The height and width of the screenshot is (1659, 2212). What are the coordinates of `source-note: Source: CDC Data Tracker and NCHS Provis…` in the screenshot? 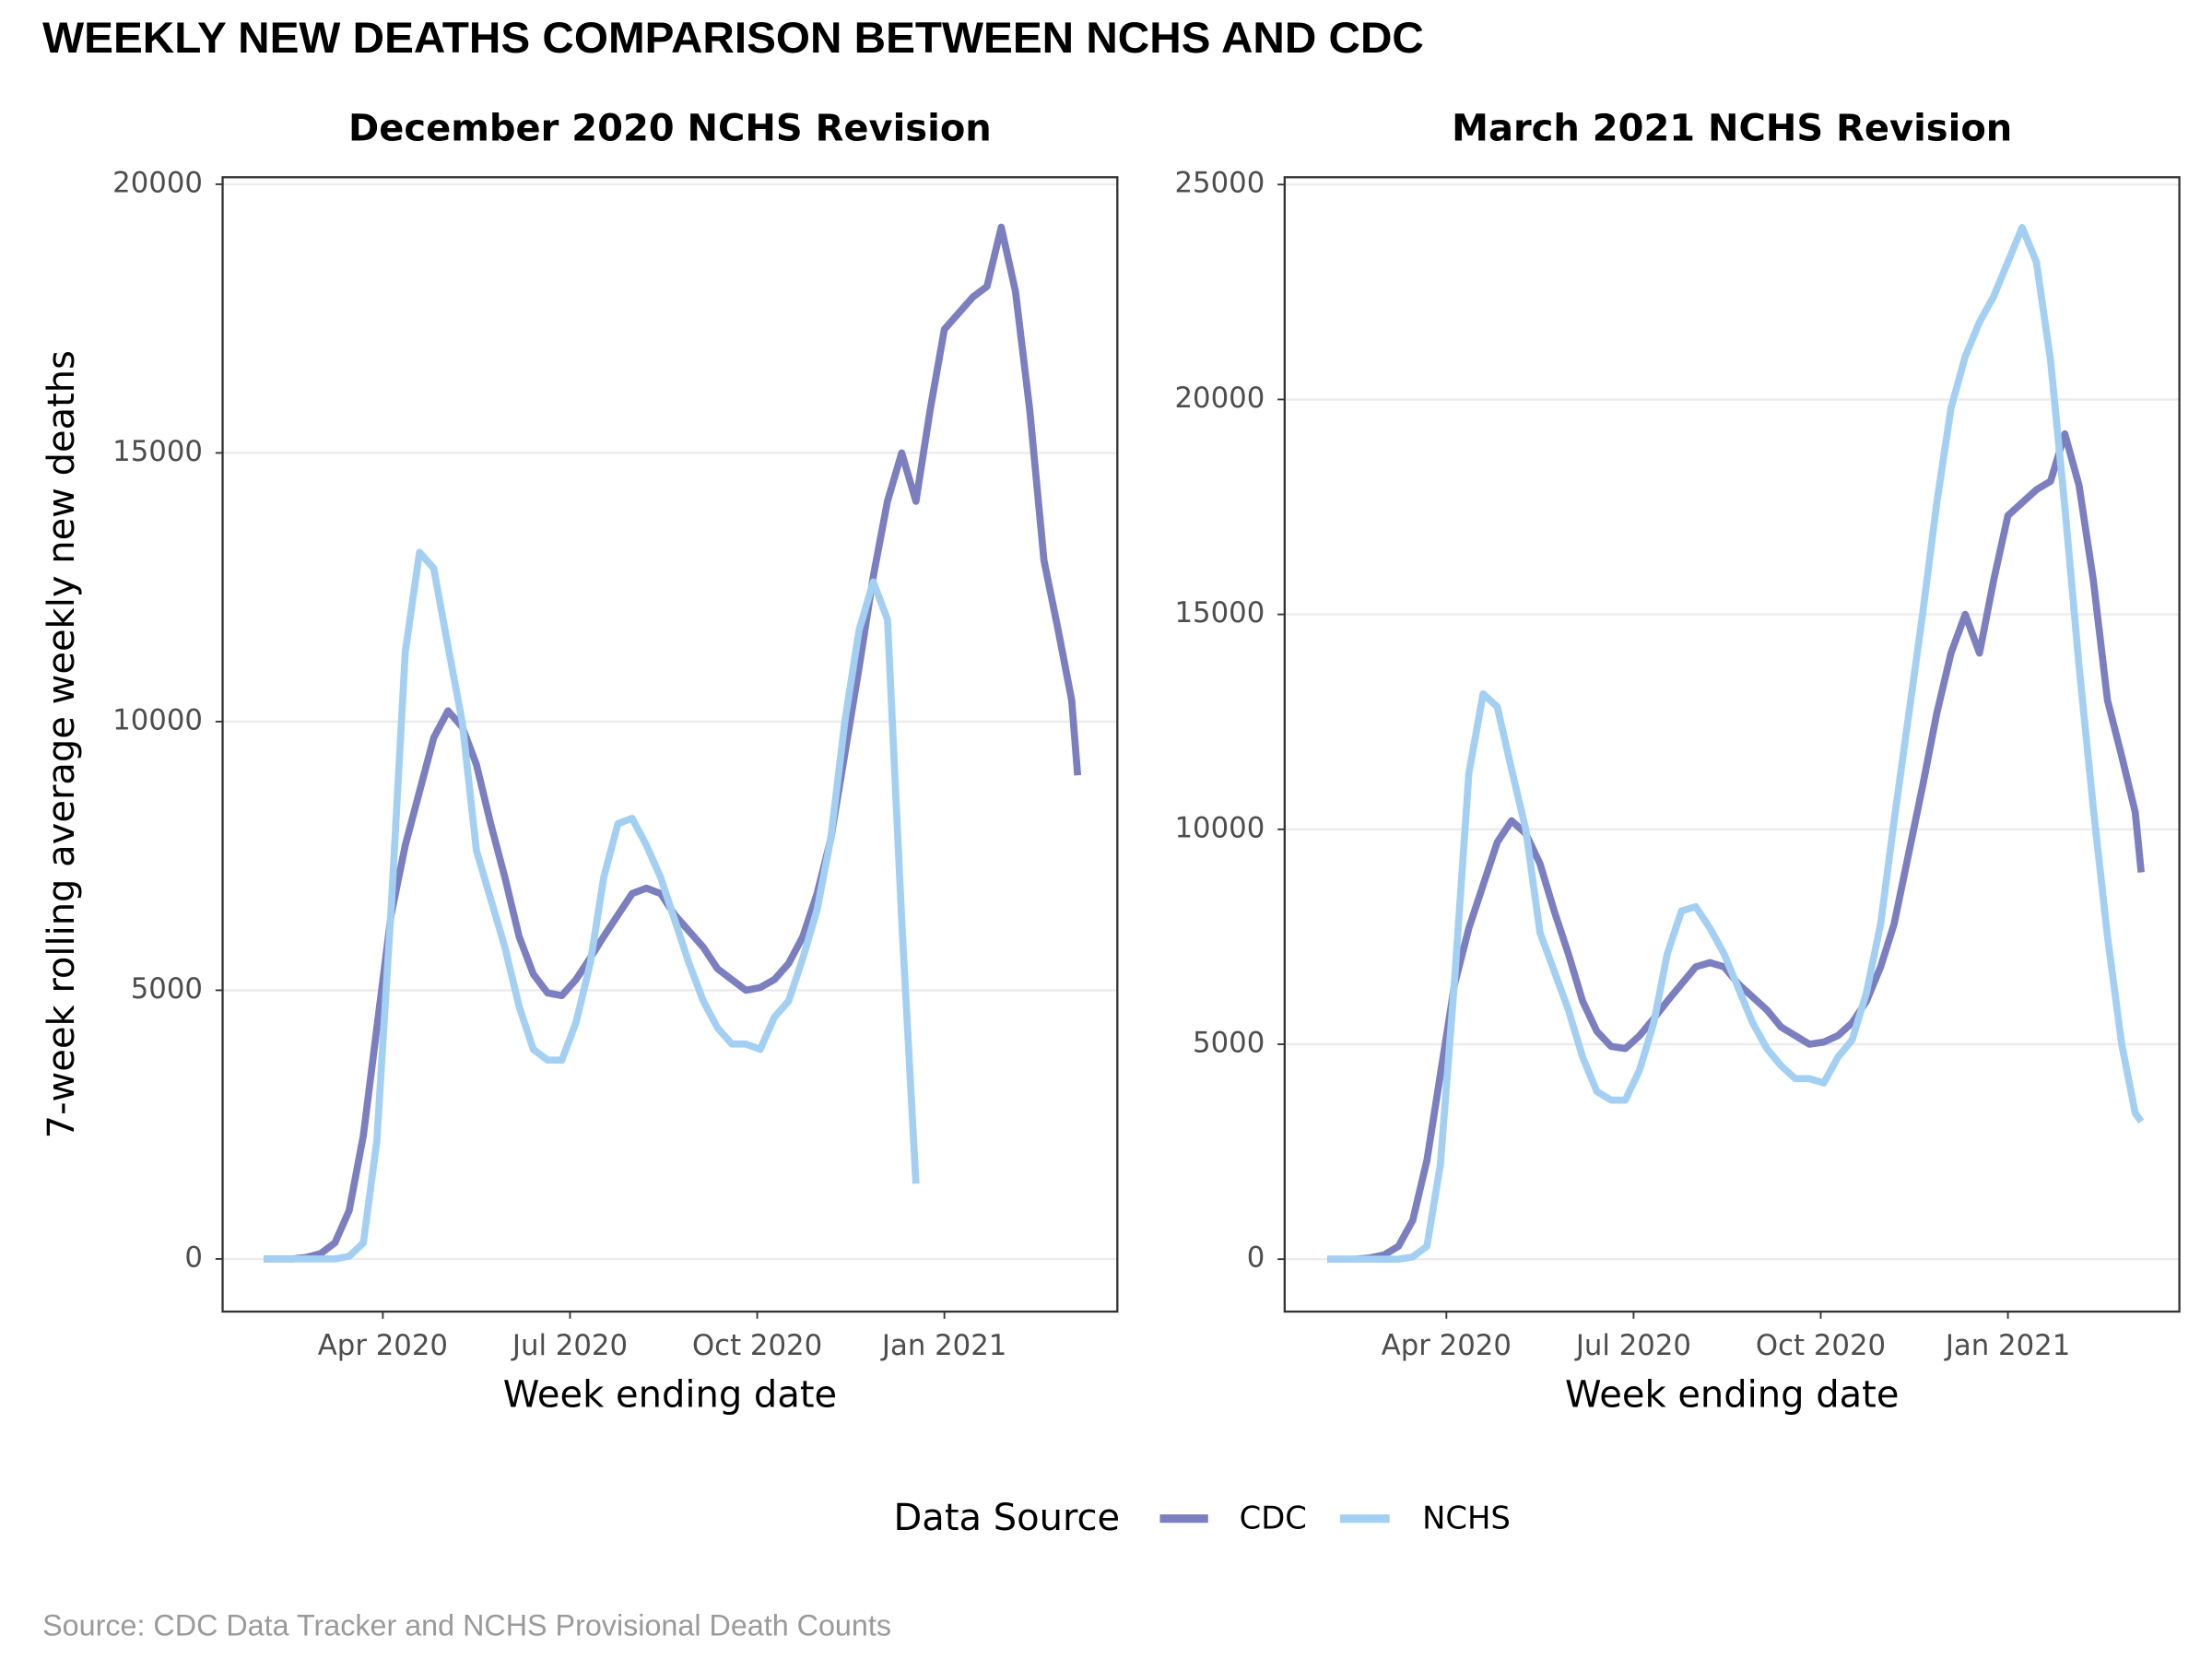 It's located at (466, 1625).